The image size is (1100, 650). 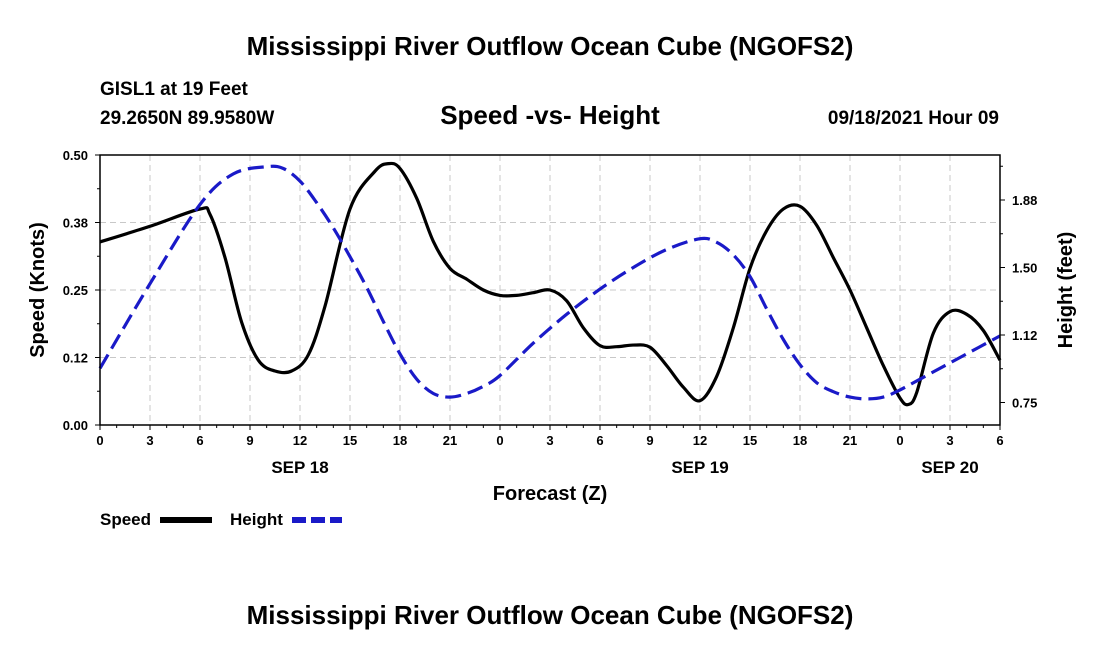 I want to click on left-tick-label: 0.25, so click(x=75, y=290).